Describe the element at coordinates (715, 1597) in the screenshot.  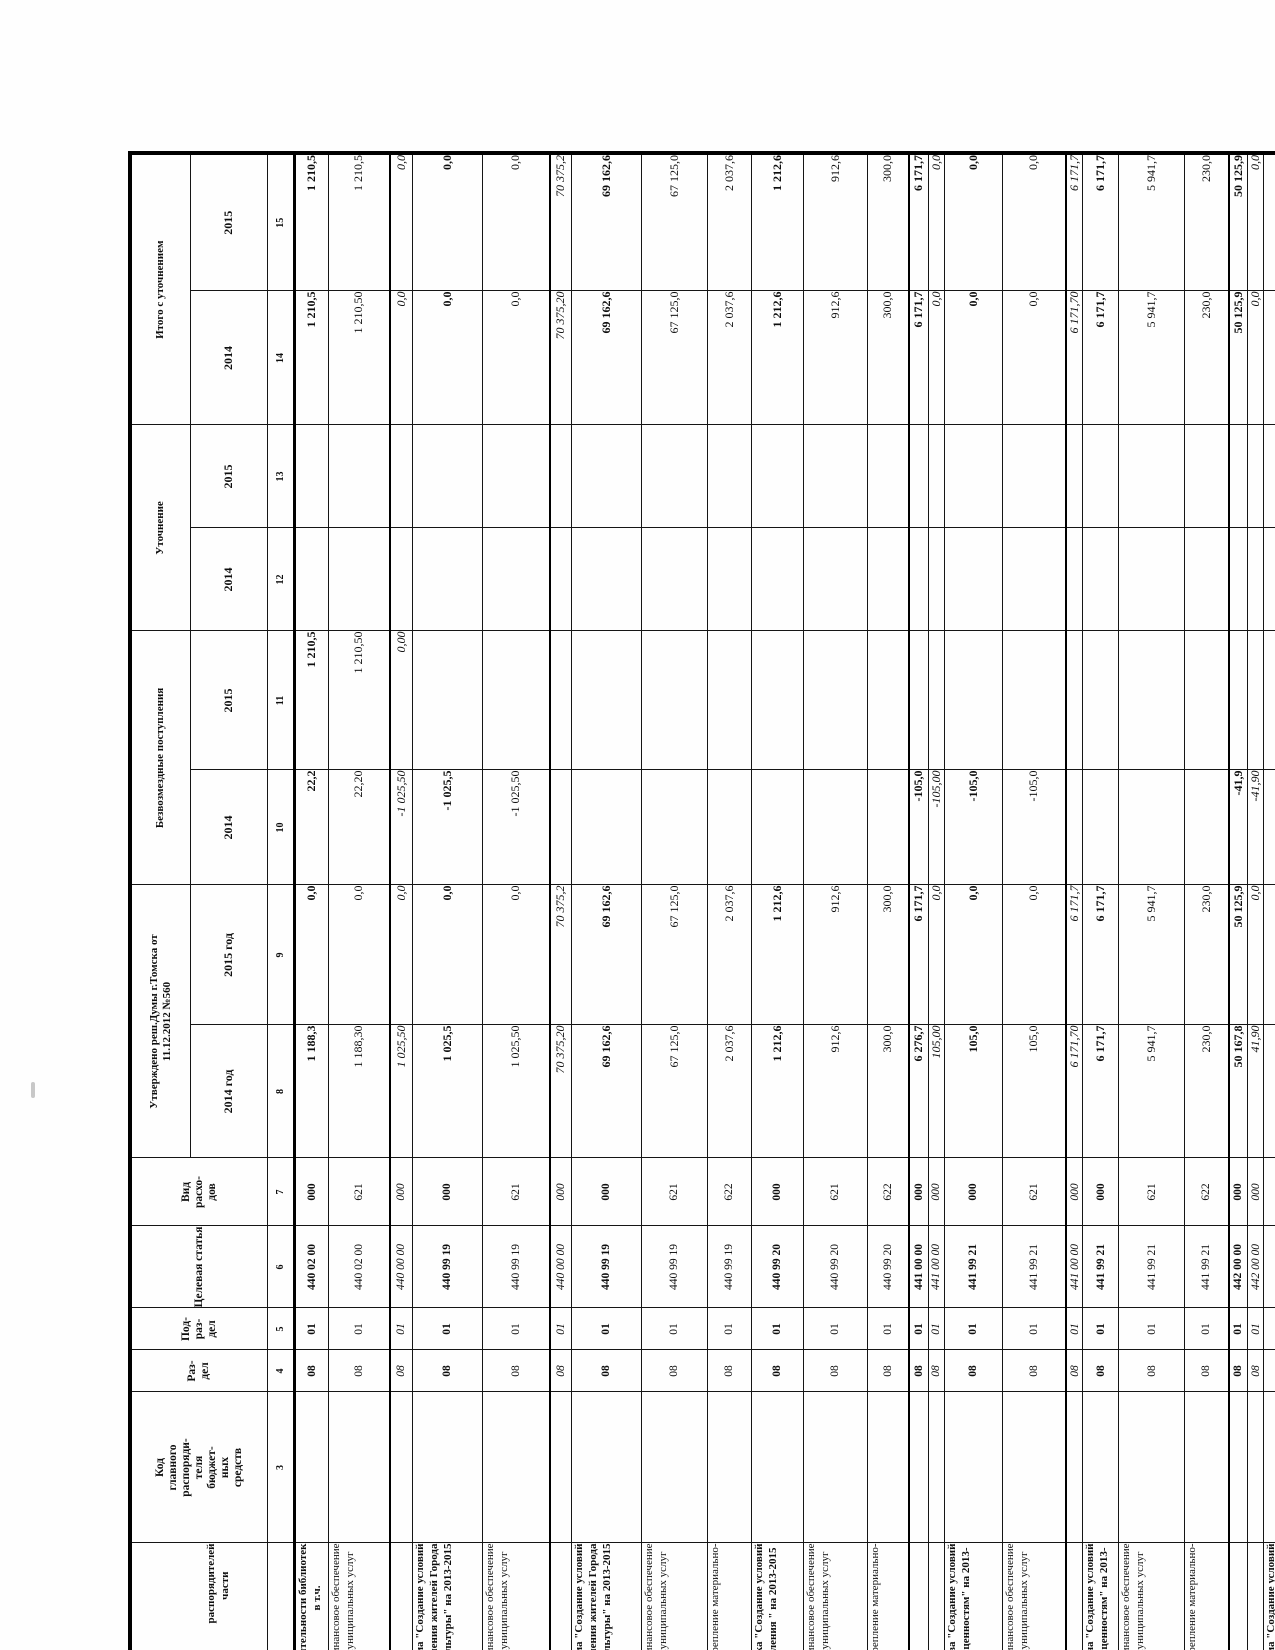
I see `name-lines: на укрепление материально-` at that location.